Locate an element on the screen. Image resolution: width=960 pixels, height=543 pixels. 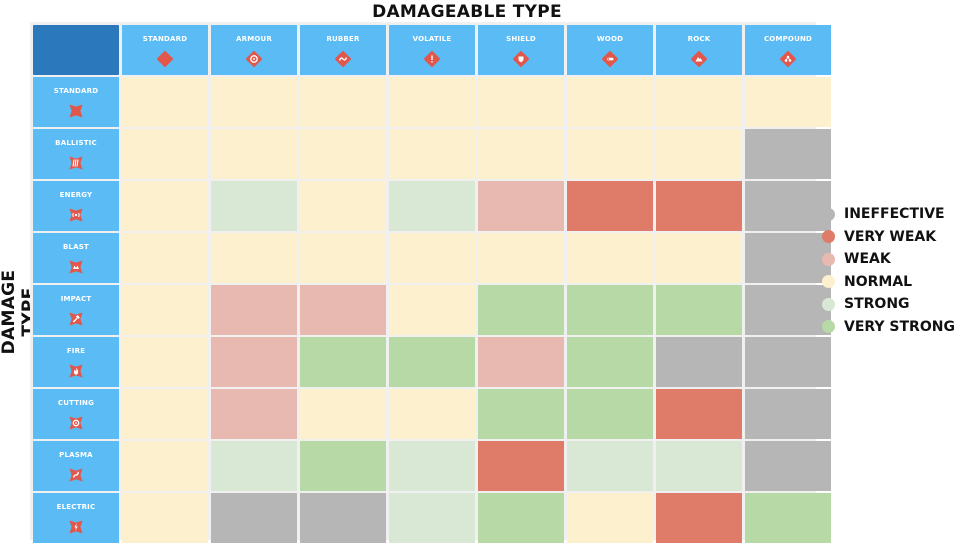
heatmap-cell-ballistic-volatile is located at coordinates (432, 154).